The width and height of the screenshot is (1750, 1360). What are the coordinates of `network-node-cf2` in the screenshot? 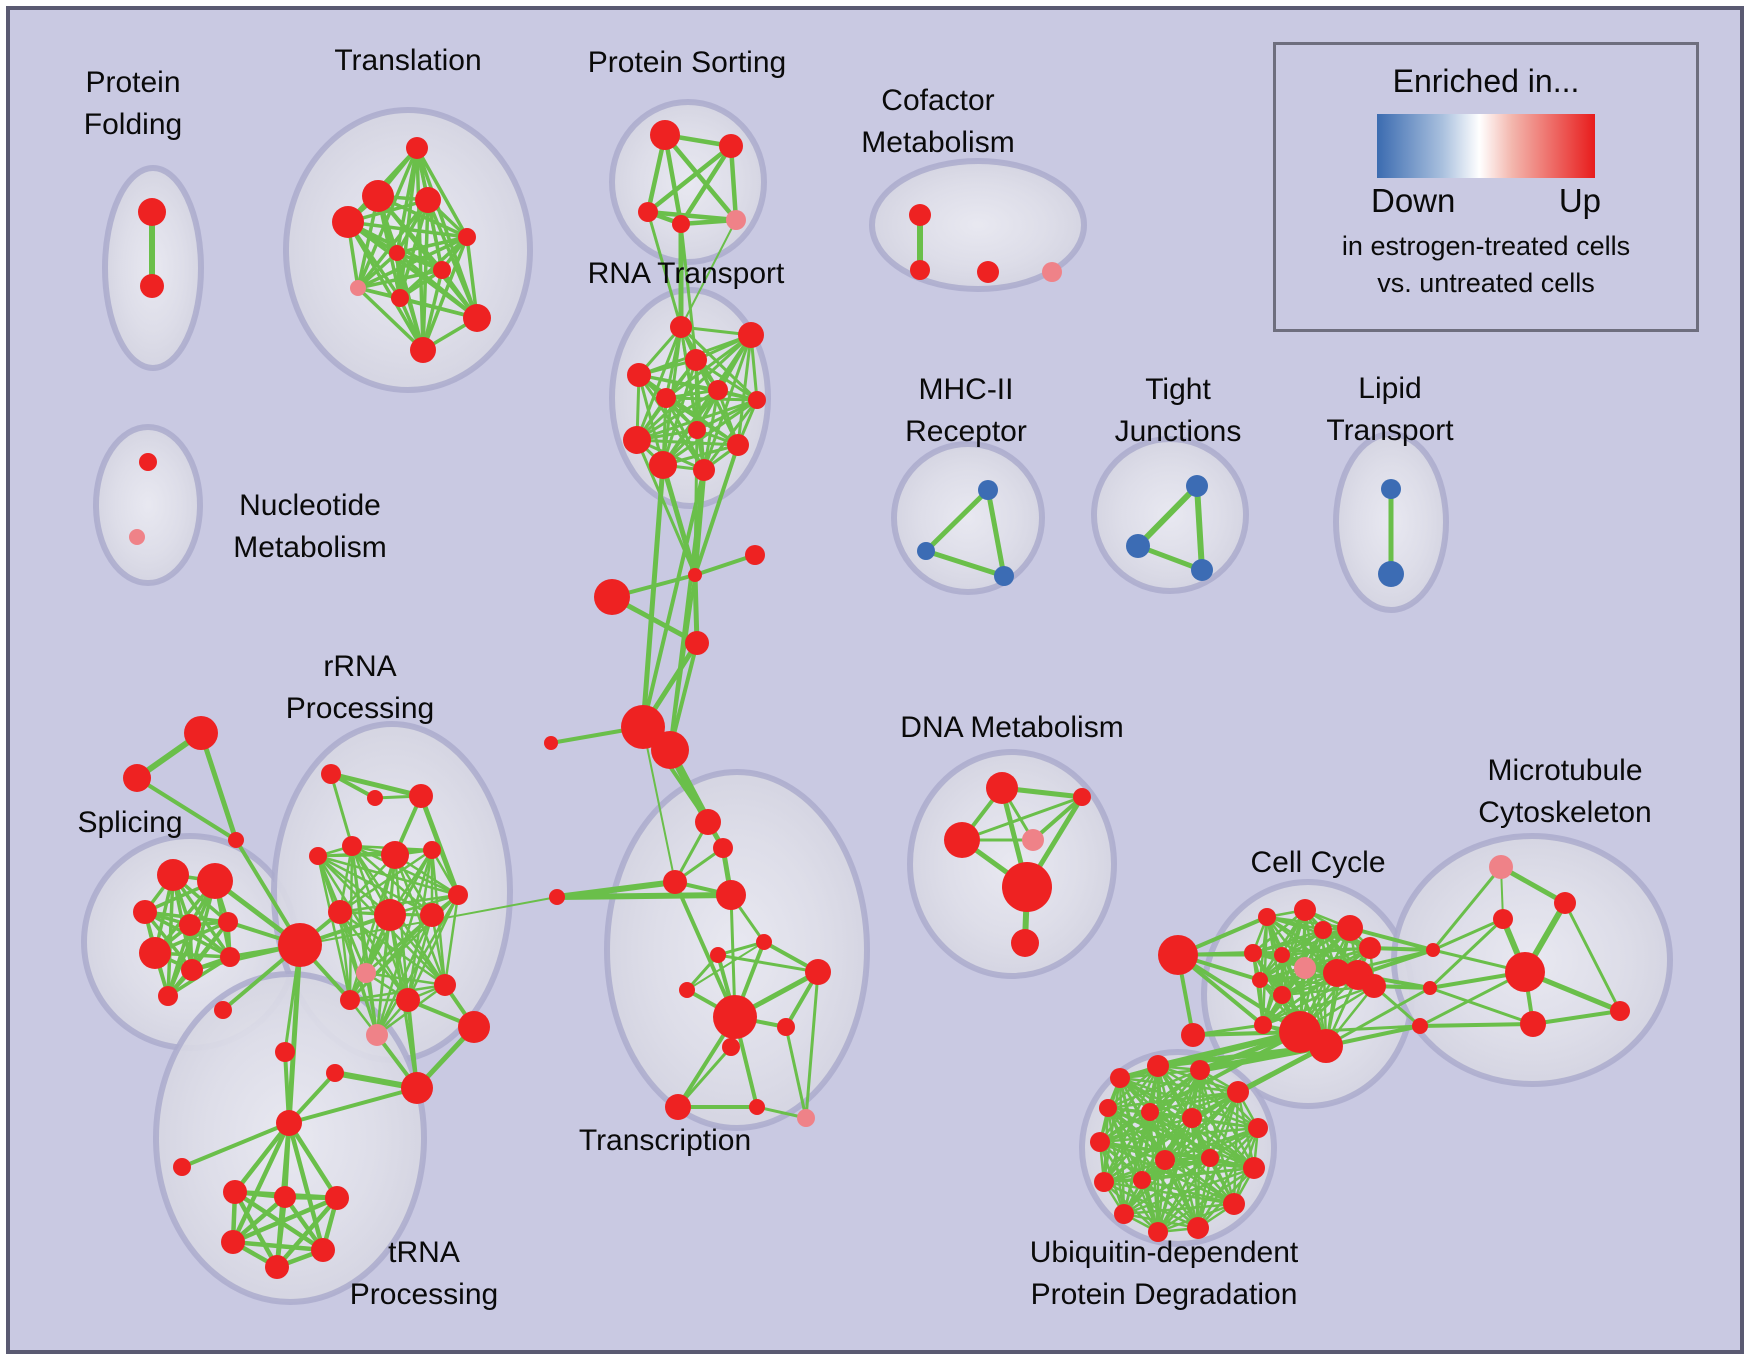 It's located at (920, 270).